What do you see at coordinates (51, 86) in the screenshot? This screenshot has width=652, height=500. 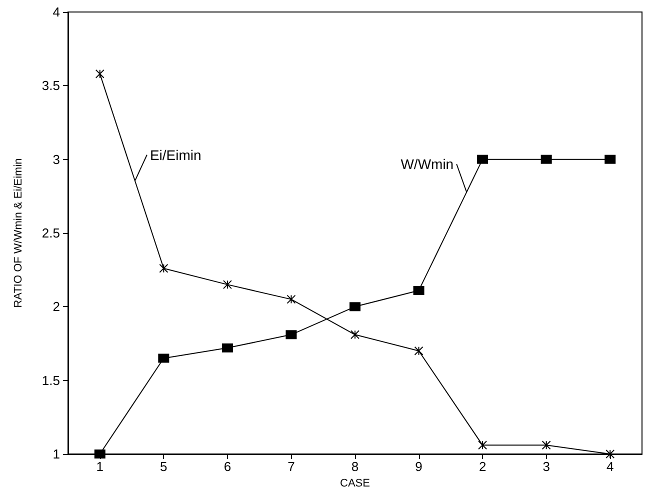 I see `y-tick-label: 3.5` at bounding box center [51, 86].